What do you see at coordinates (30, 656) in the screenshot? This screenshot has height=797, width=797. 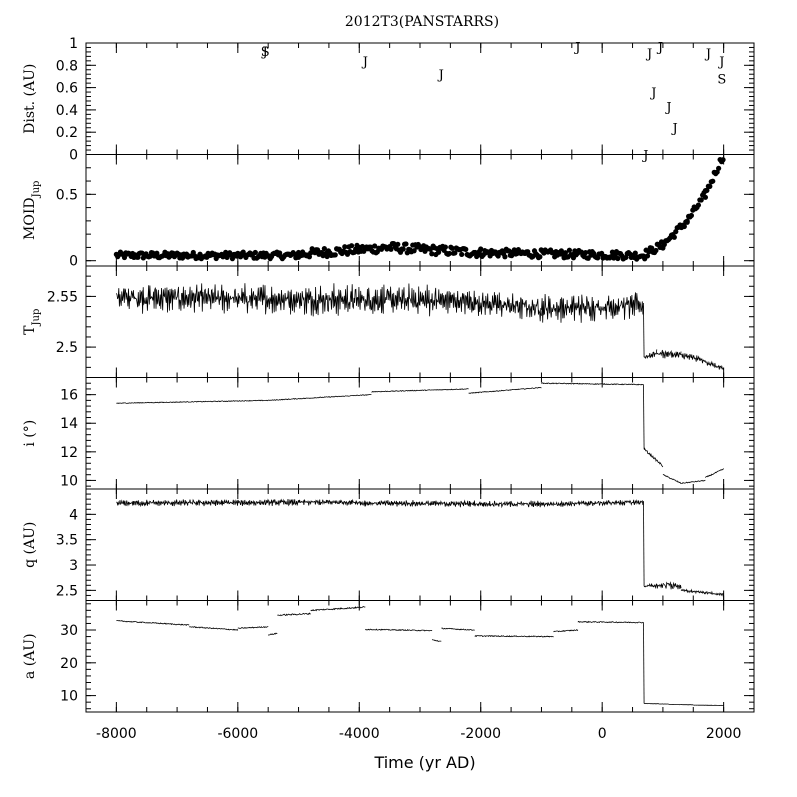 I see `y-axis-title-a: a (AU)` at bounding box center [30, 656].